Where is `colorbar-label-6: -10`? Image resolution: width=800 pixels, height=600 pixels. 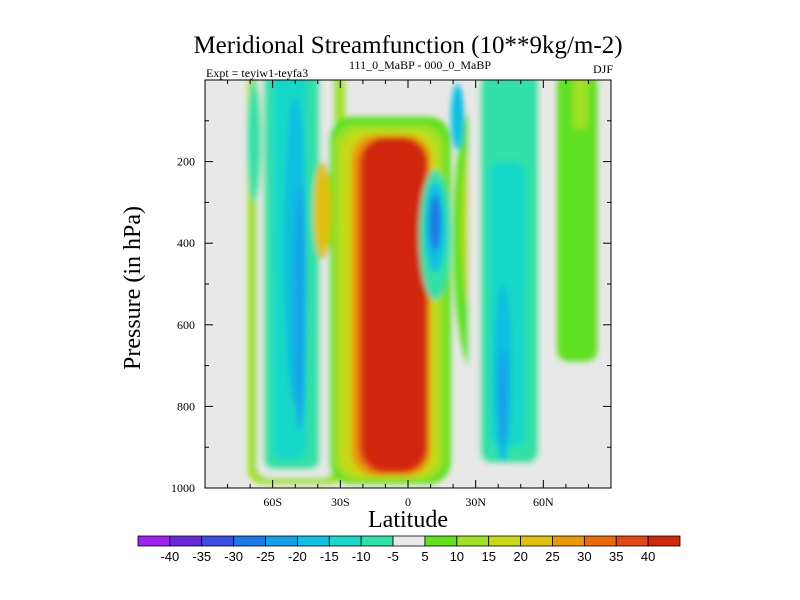
colorbar-label-6: -10 is located at coordinates (361, 556).